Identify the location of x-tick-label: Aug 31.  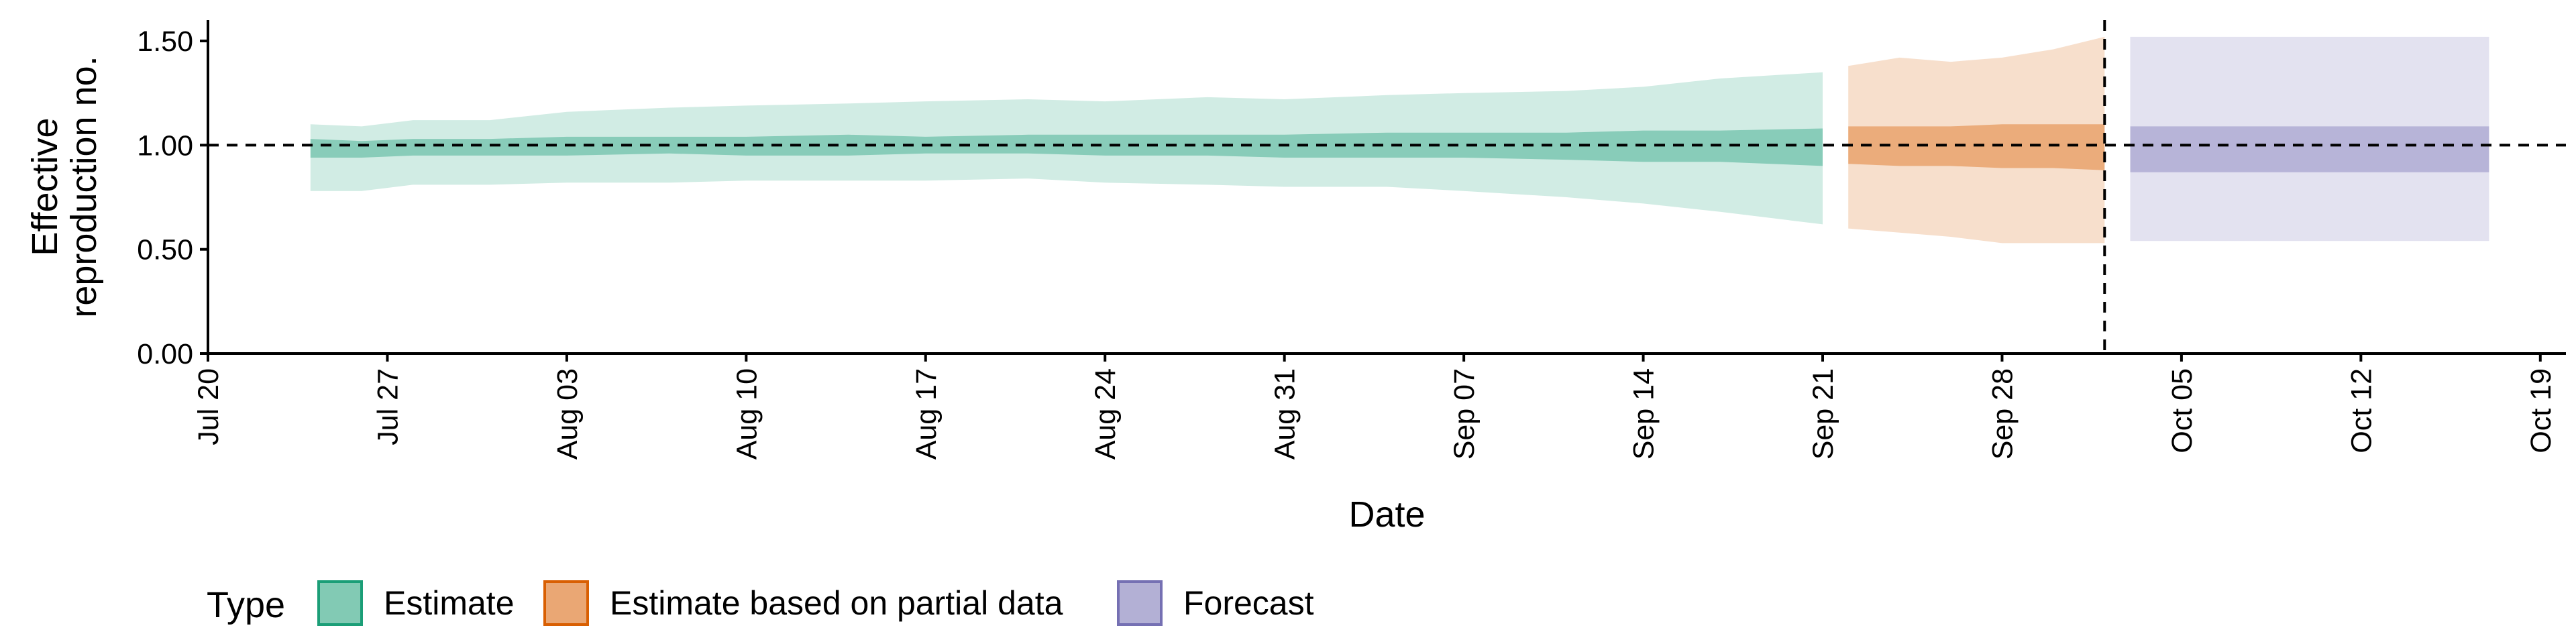
(1285, 414).